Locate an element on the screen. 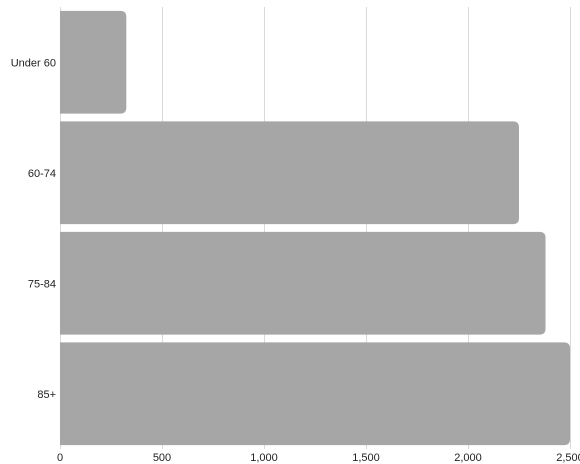 This screenshot has width=580, height=464. x-tick-label: 2,500 is located at coordinates (568, 458).